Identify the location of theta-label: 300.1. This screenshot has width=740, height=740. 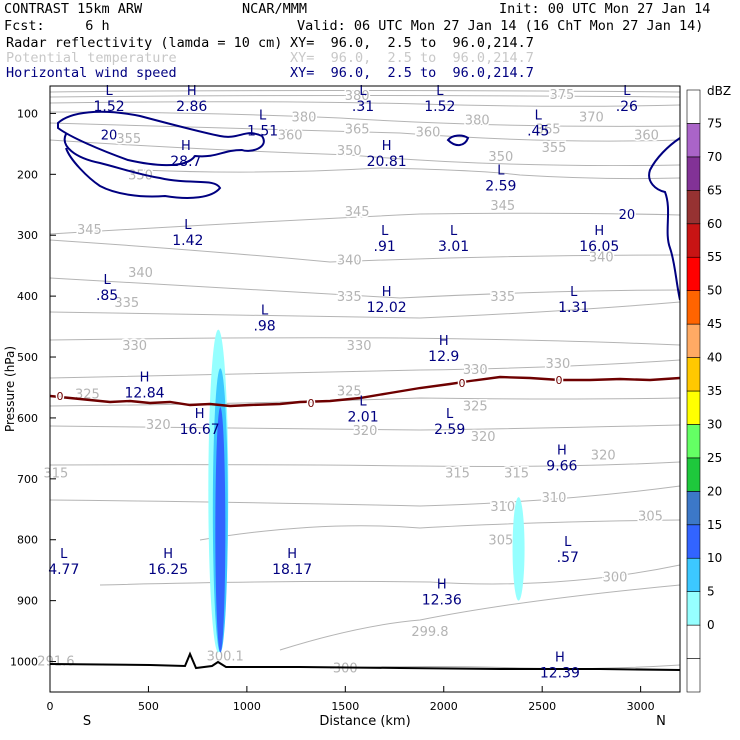
(225, 656).